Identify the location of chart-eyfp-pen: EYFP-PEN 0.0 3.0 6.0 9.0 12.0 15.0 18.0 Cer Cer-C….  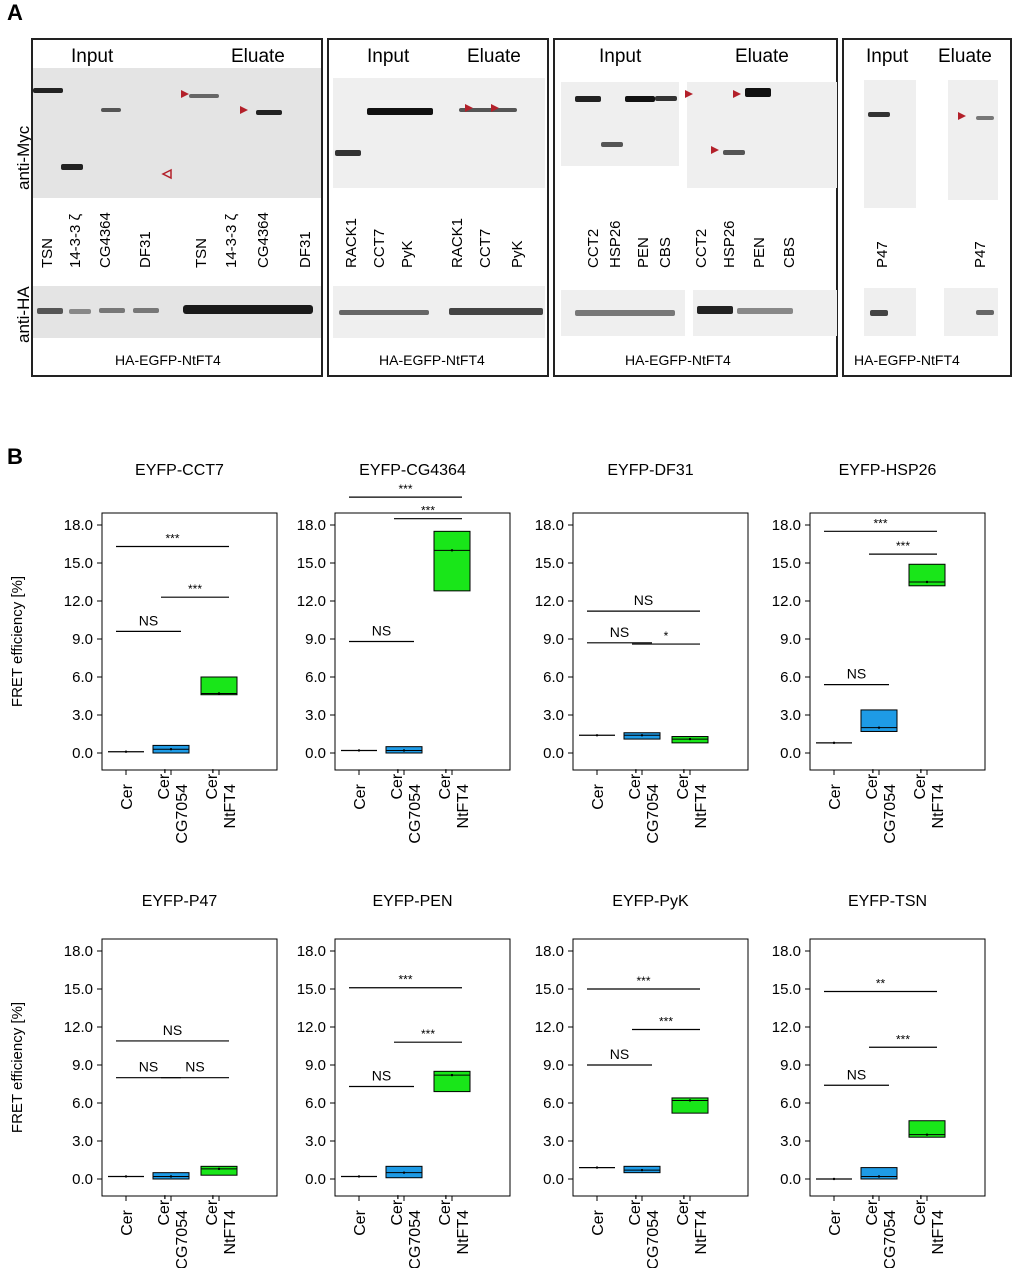
(404, 1080).